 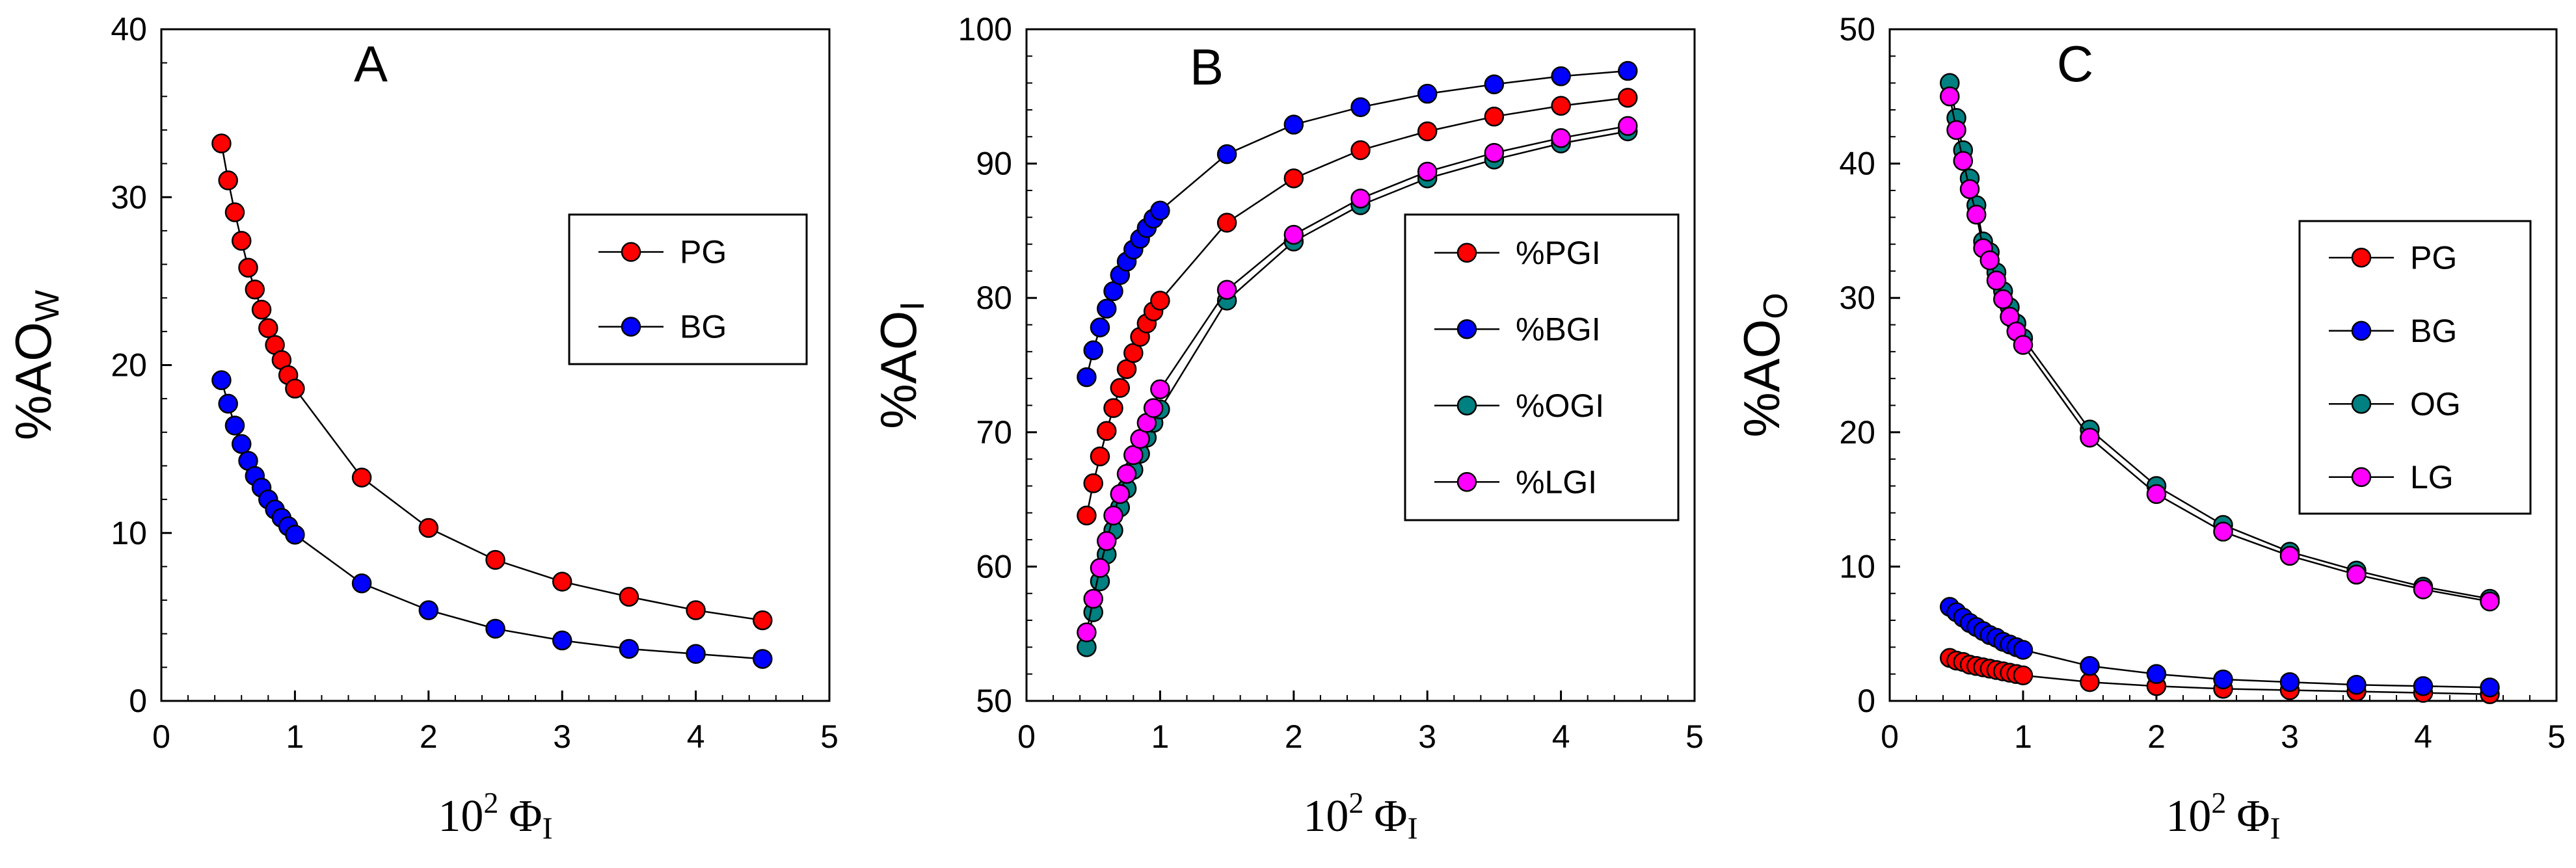 I want to click on y-tick-label: 30, so click(x=129, y=197).